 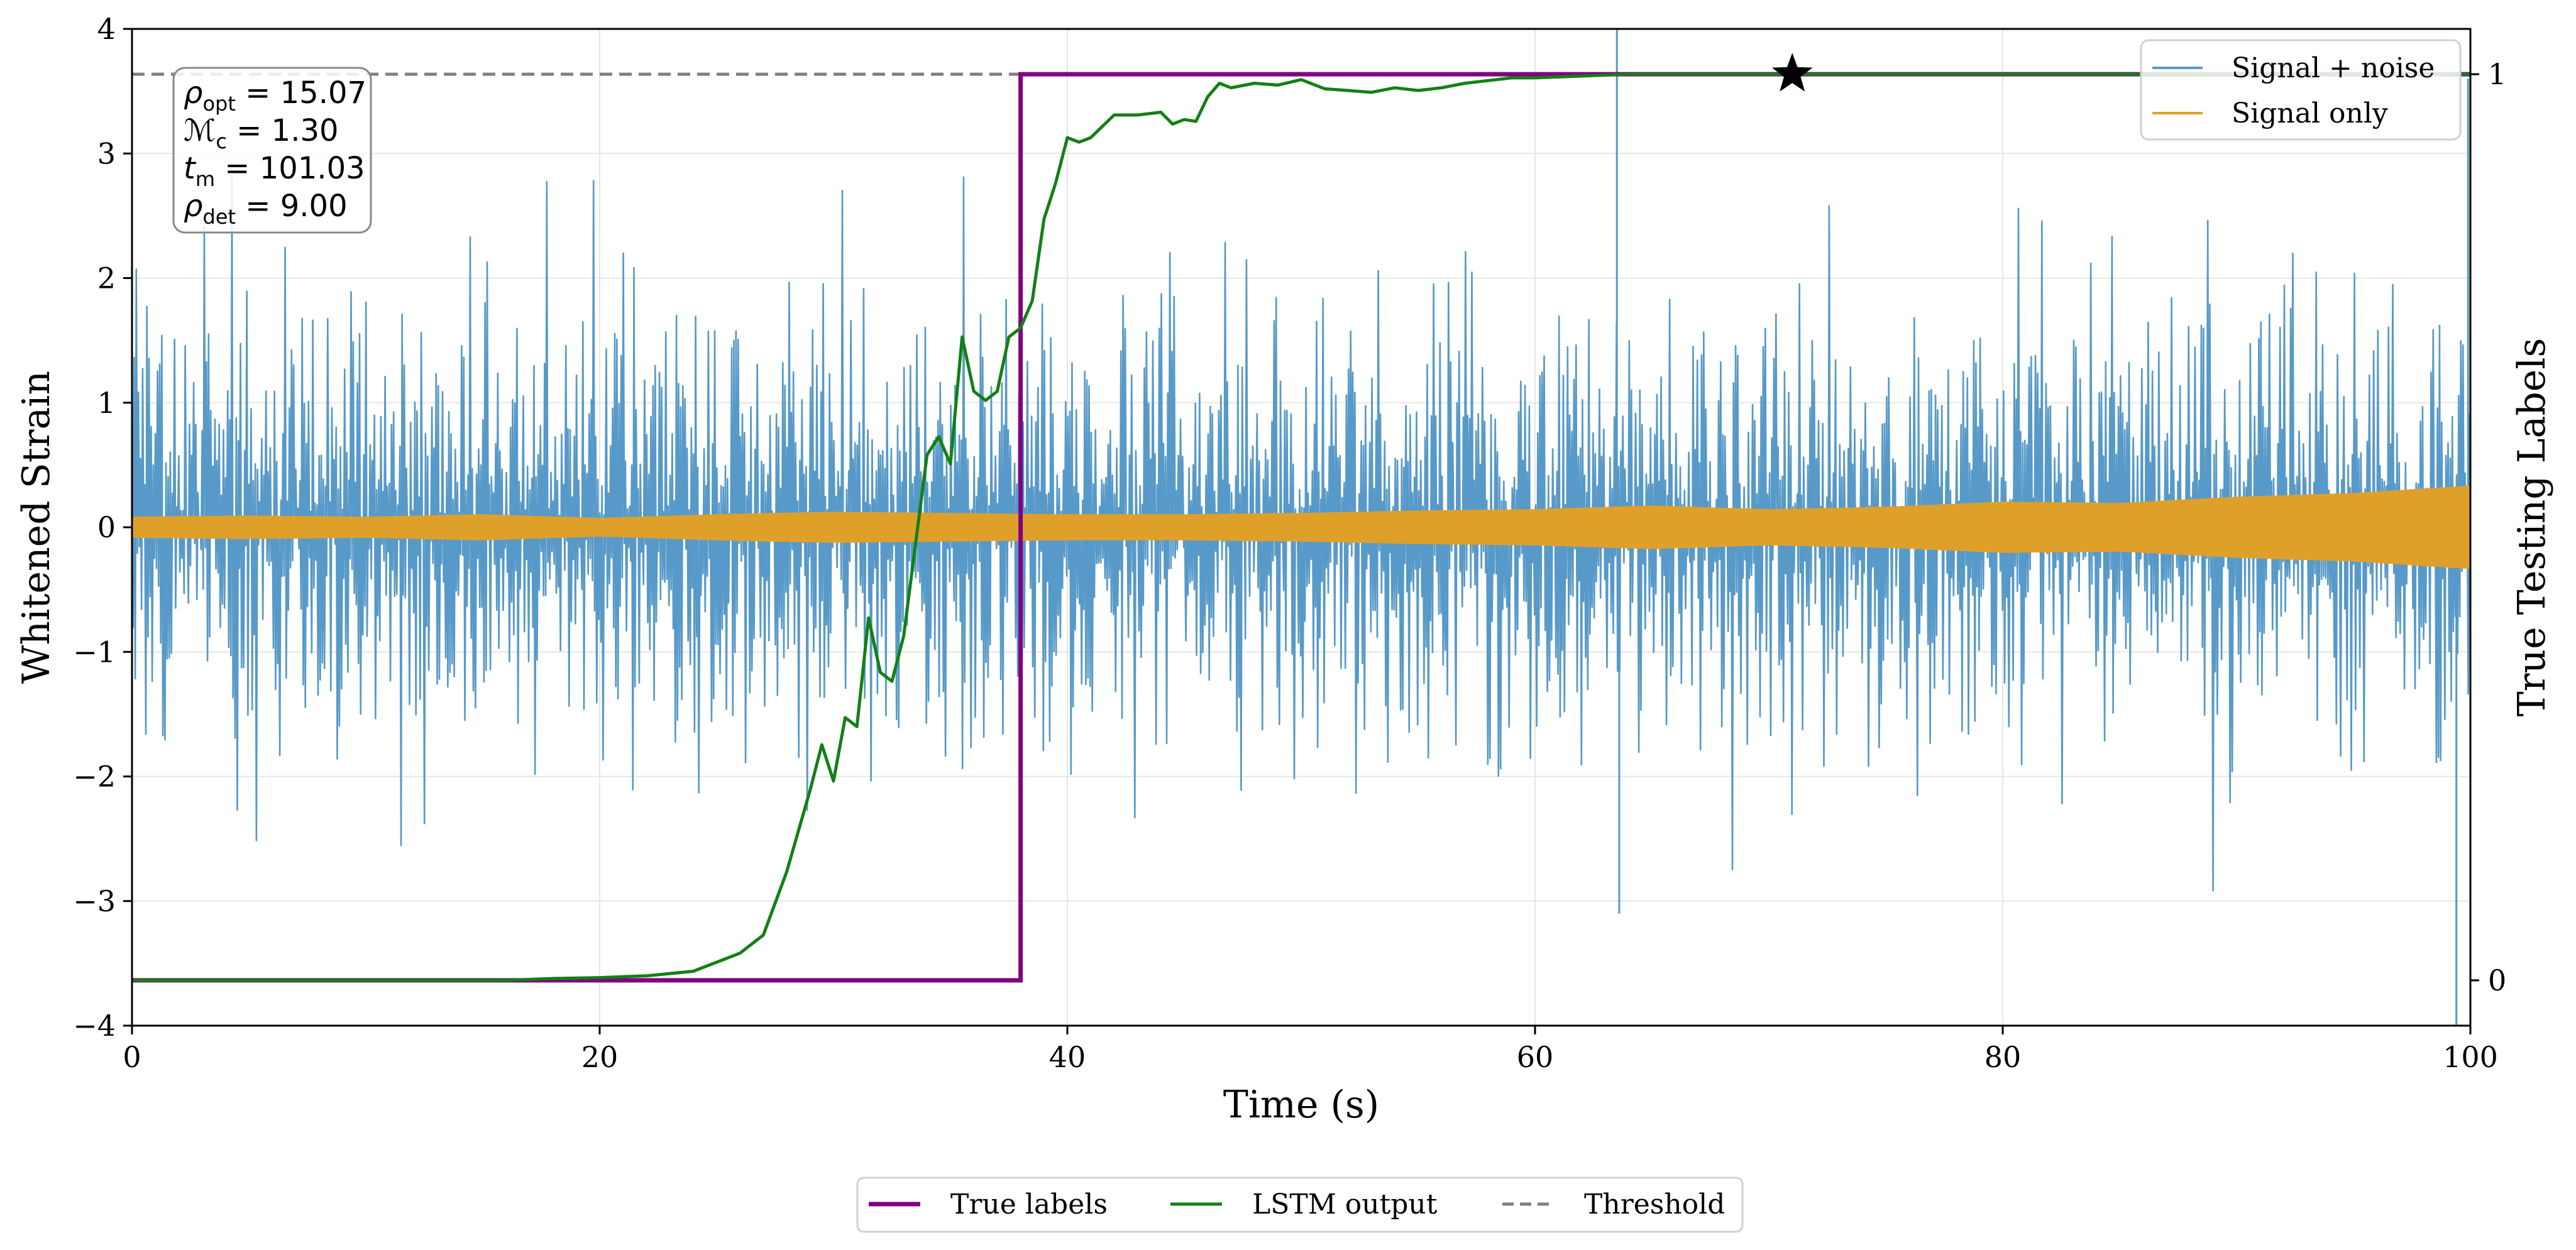 What do you see at coordinates (106, 527) in the screenshot?
I see `y-tick-label: 0` at bounding box center [106, 527].